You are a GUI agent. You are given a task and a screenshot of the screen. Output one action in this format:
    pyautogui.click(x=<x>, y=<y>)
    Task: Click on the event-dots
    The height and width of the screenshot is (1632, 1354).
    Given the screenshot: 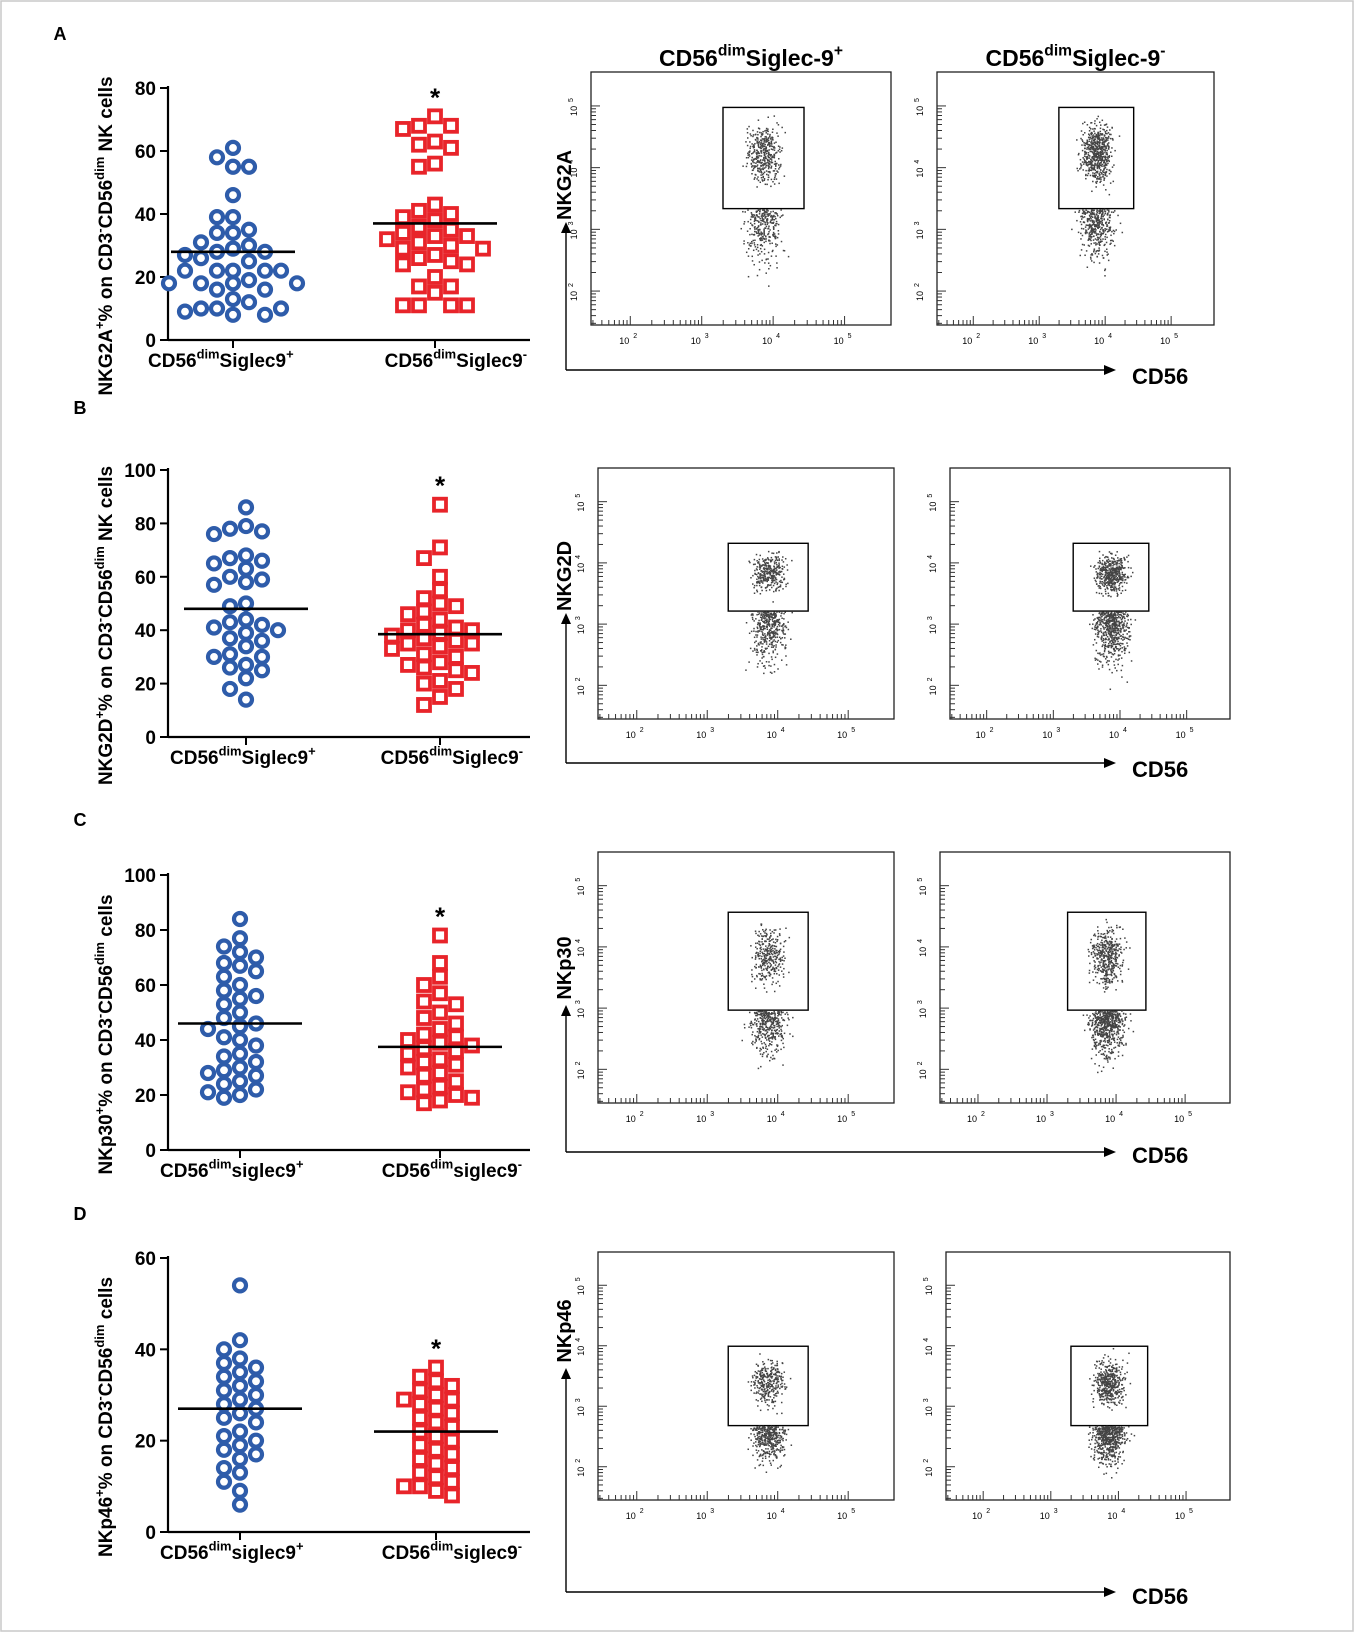 What is the action you would take?
    pyautogui.click(x=767, y=996)
    